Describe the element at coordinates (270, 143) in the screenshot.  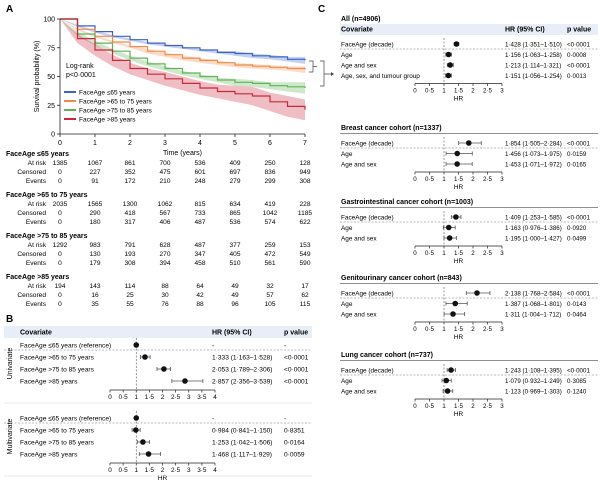
I see `km-x-tick-label: 6` at that location.